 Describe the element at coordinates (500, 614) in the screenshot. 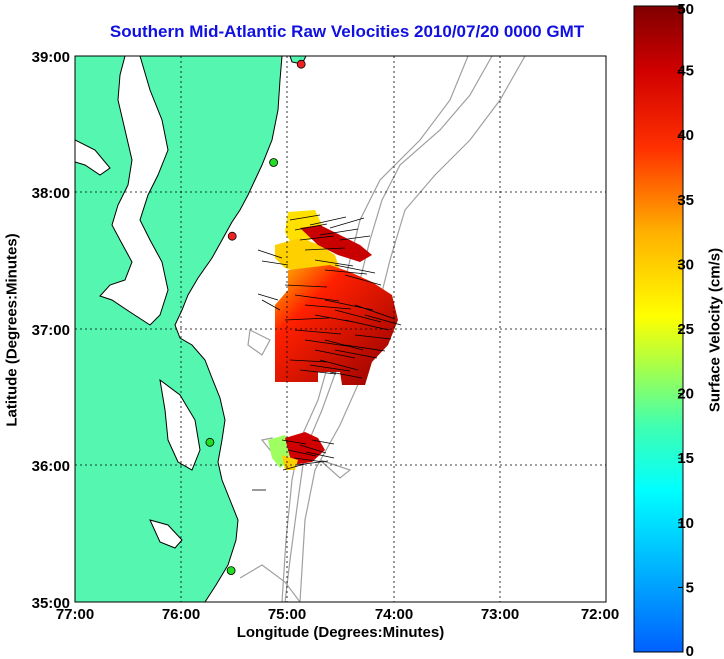

I see `x-tick-label: 73:00` at that location.